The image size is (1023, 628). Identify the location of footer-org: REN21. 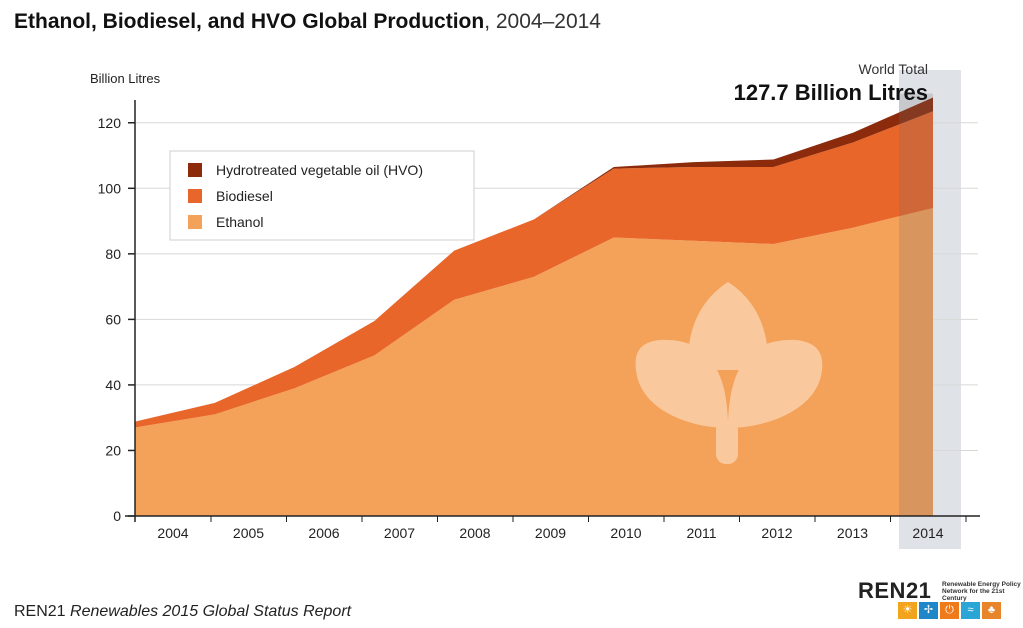
(40, 611).